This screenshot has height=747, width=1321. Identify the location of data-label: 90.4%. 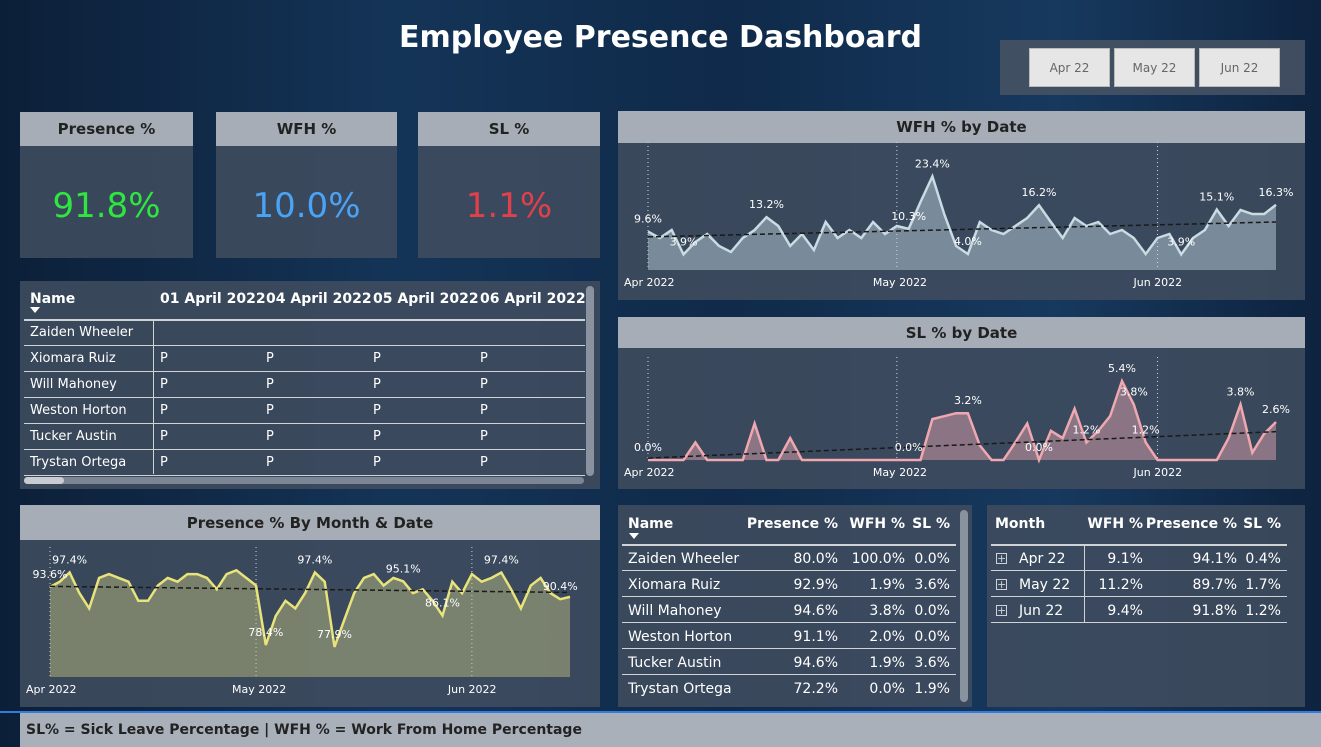
(560, 586).